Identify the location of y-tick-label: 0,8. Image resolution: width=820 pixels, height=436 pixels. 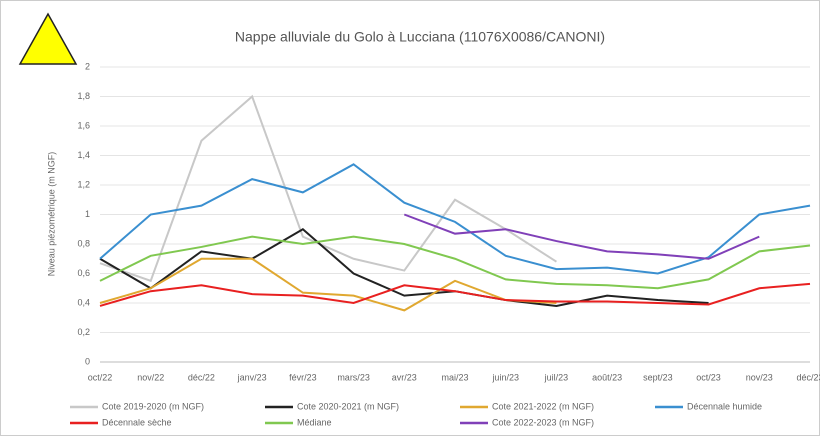
(83, 243).